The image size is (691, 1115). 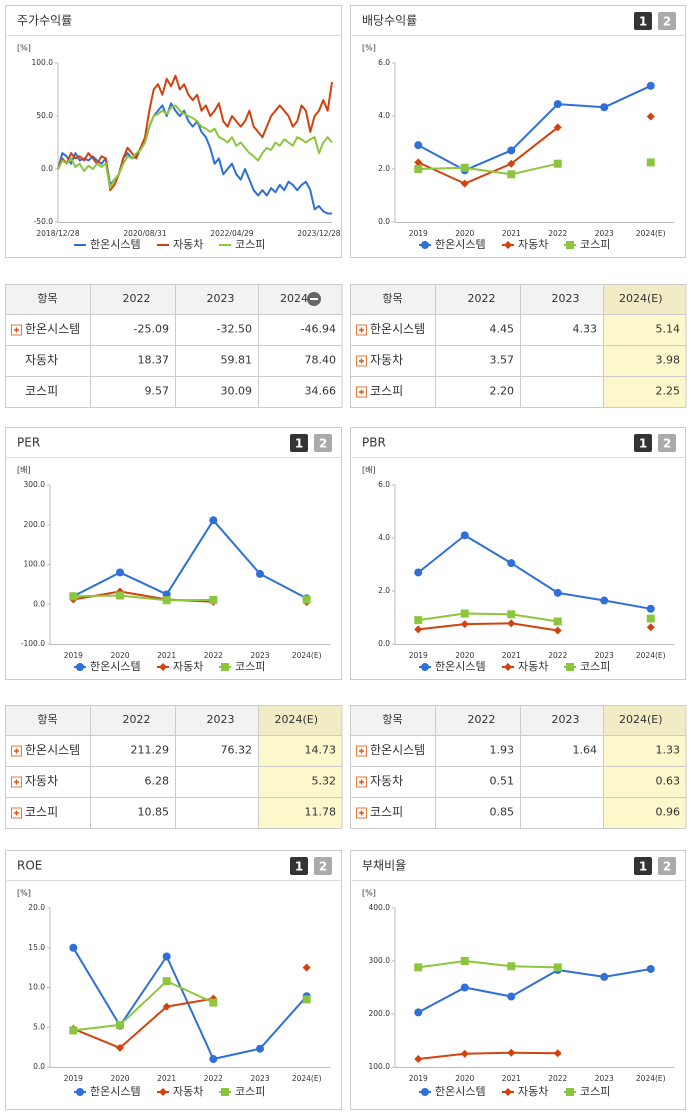 I want to click on highlight-bg, so click(x=644, y=360).